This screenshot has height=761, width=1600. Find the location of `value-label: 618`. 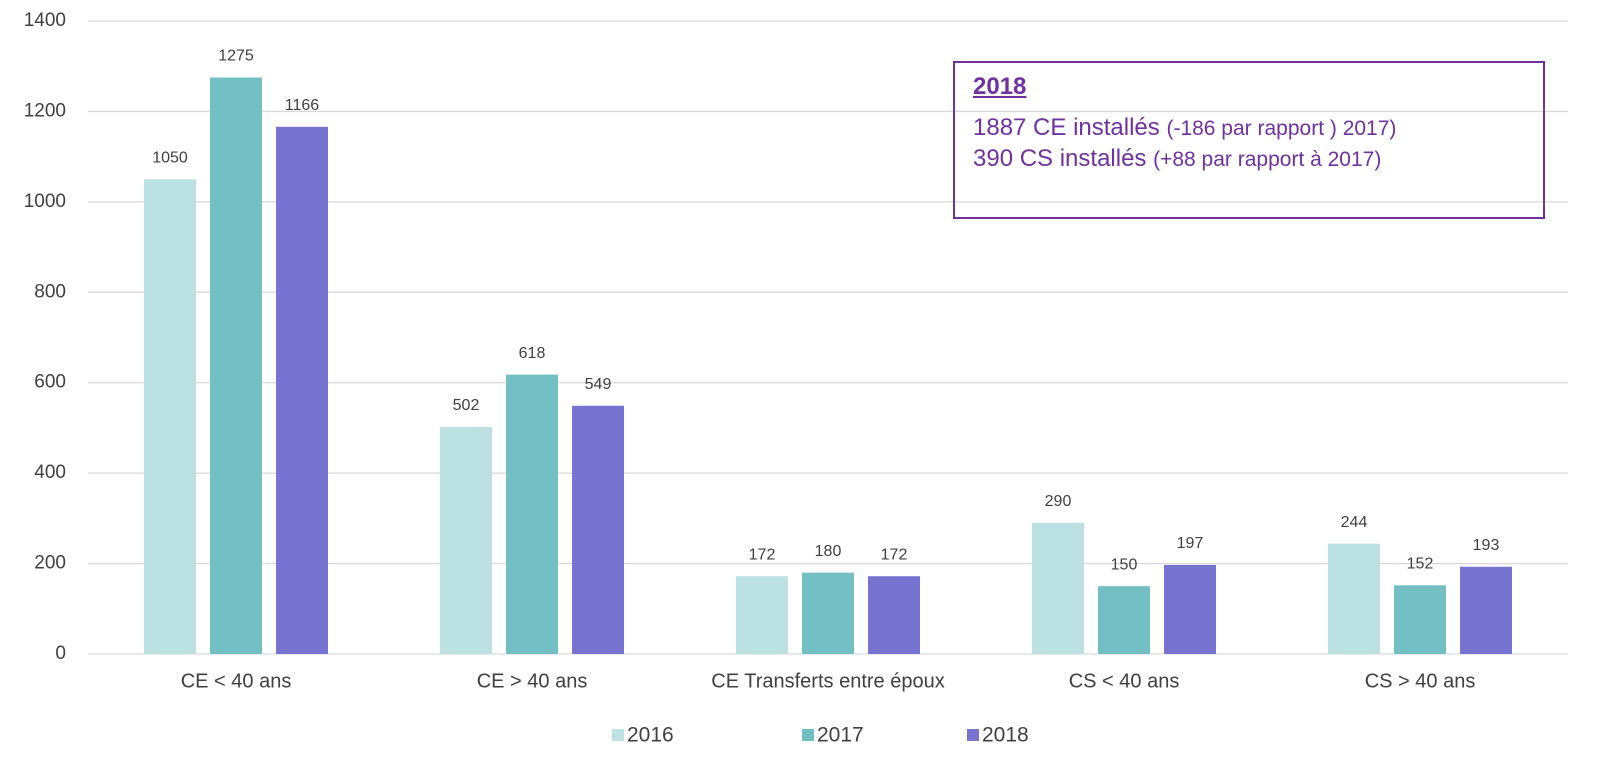

value-label: 618 is located at coordinates (532, 353).